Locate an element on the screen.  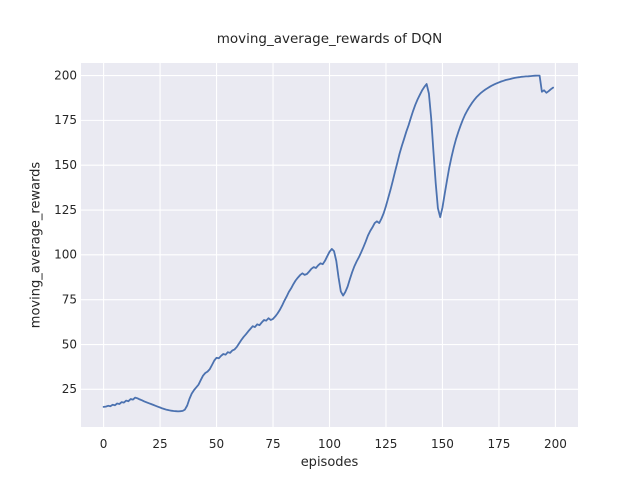
x-tick-label: 0 is located at coordinates (104, 444).